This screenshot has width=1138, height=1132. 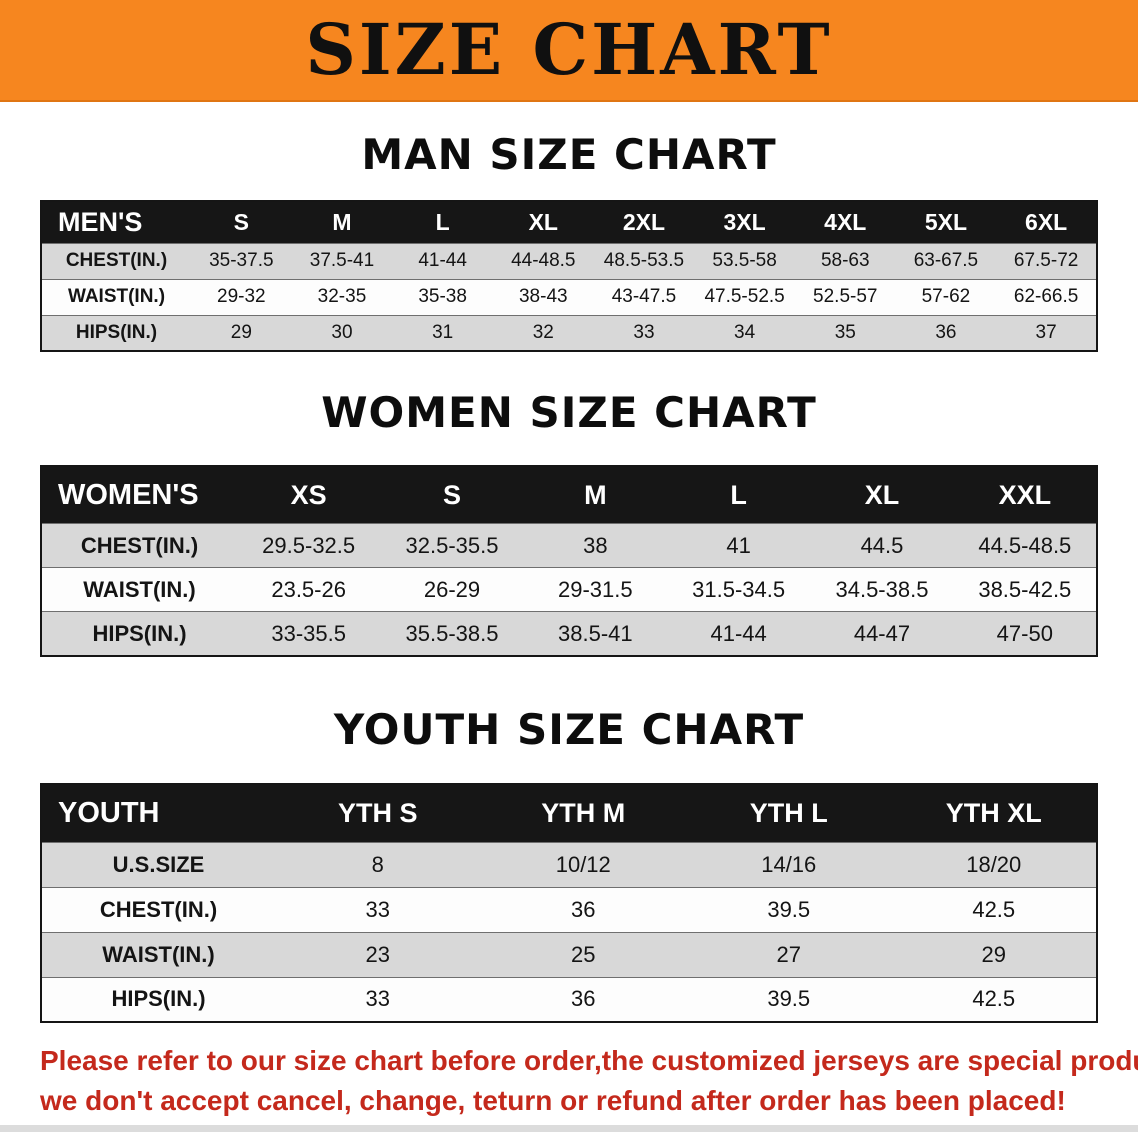 What do you see at coordinates (452, 494) in the screenshot?
I see `size-column-header: S` at bounding box center [452, 494].